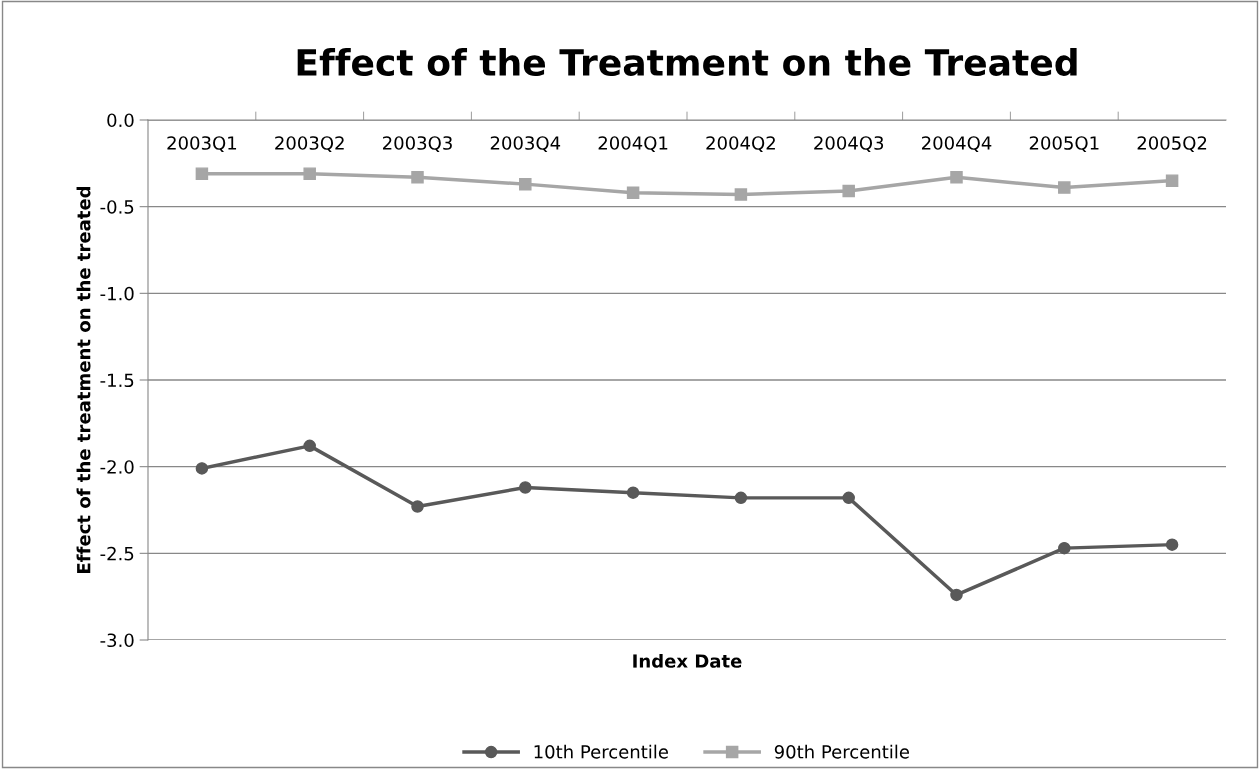 This screenshot has width=1260, height=769. I want to click on y-tick-label: -0.5, so click(117, 207).